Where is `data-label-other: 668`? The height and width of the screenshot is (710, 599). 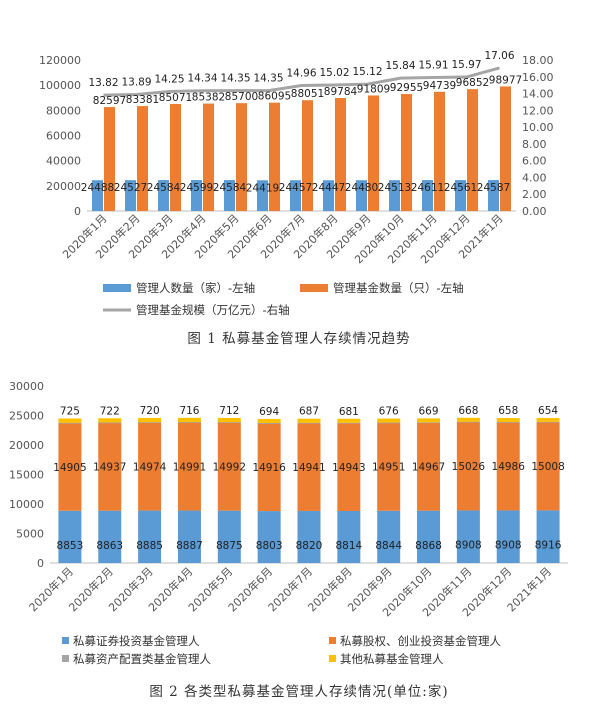
data-label-other: 668 is located at coordinates (468, 411).